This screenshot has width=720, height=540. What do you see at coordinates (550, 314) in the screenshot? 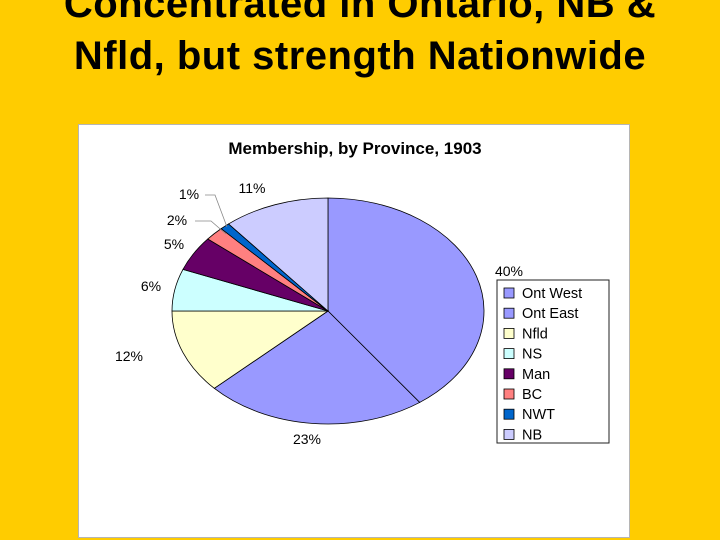
I see `legend-label-ont-east: Ont East` at bounding box center [550, 314].